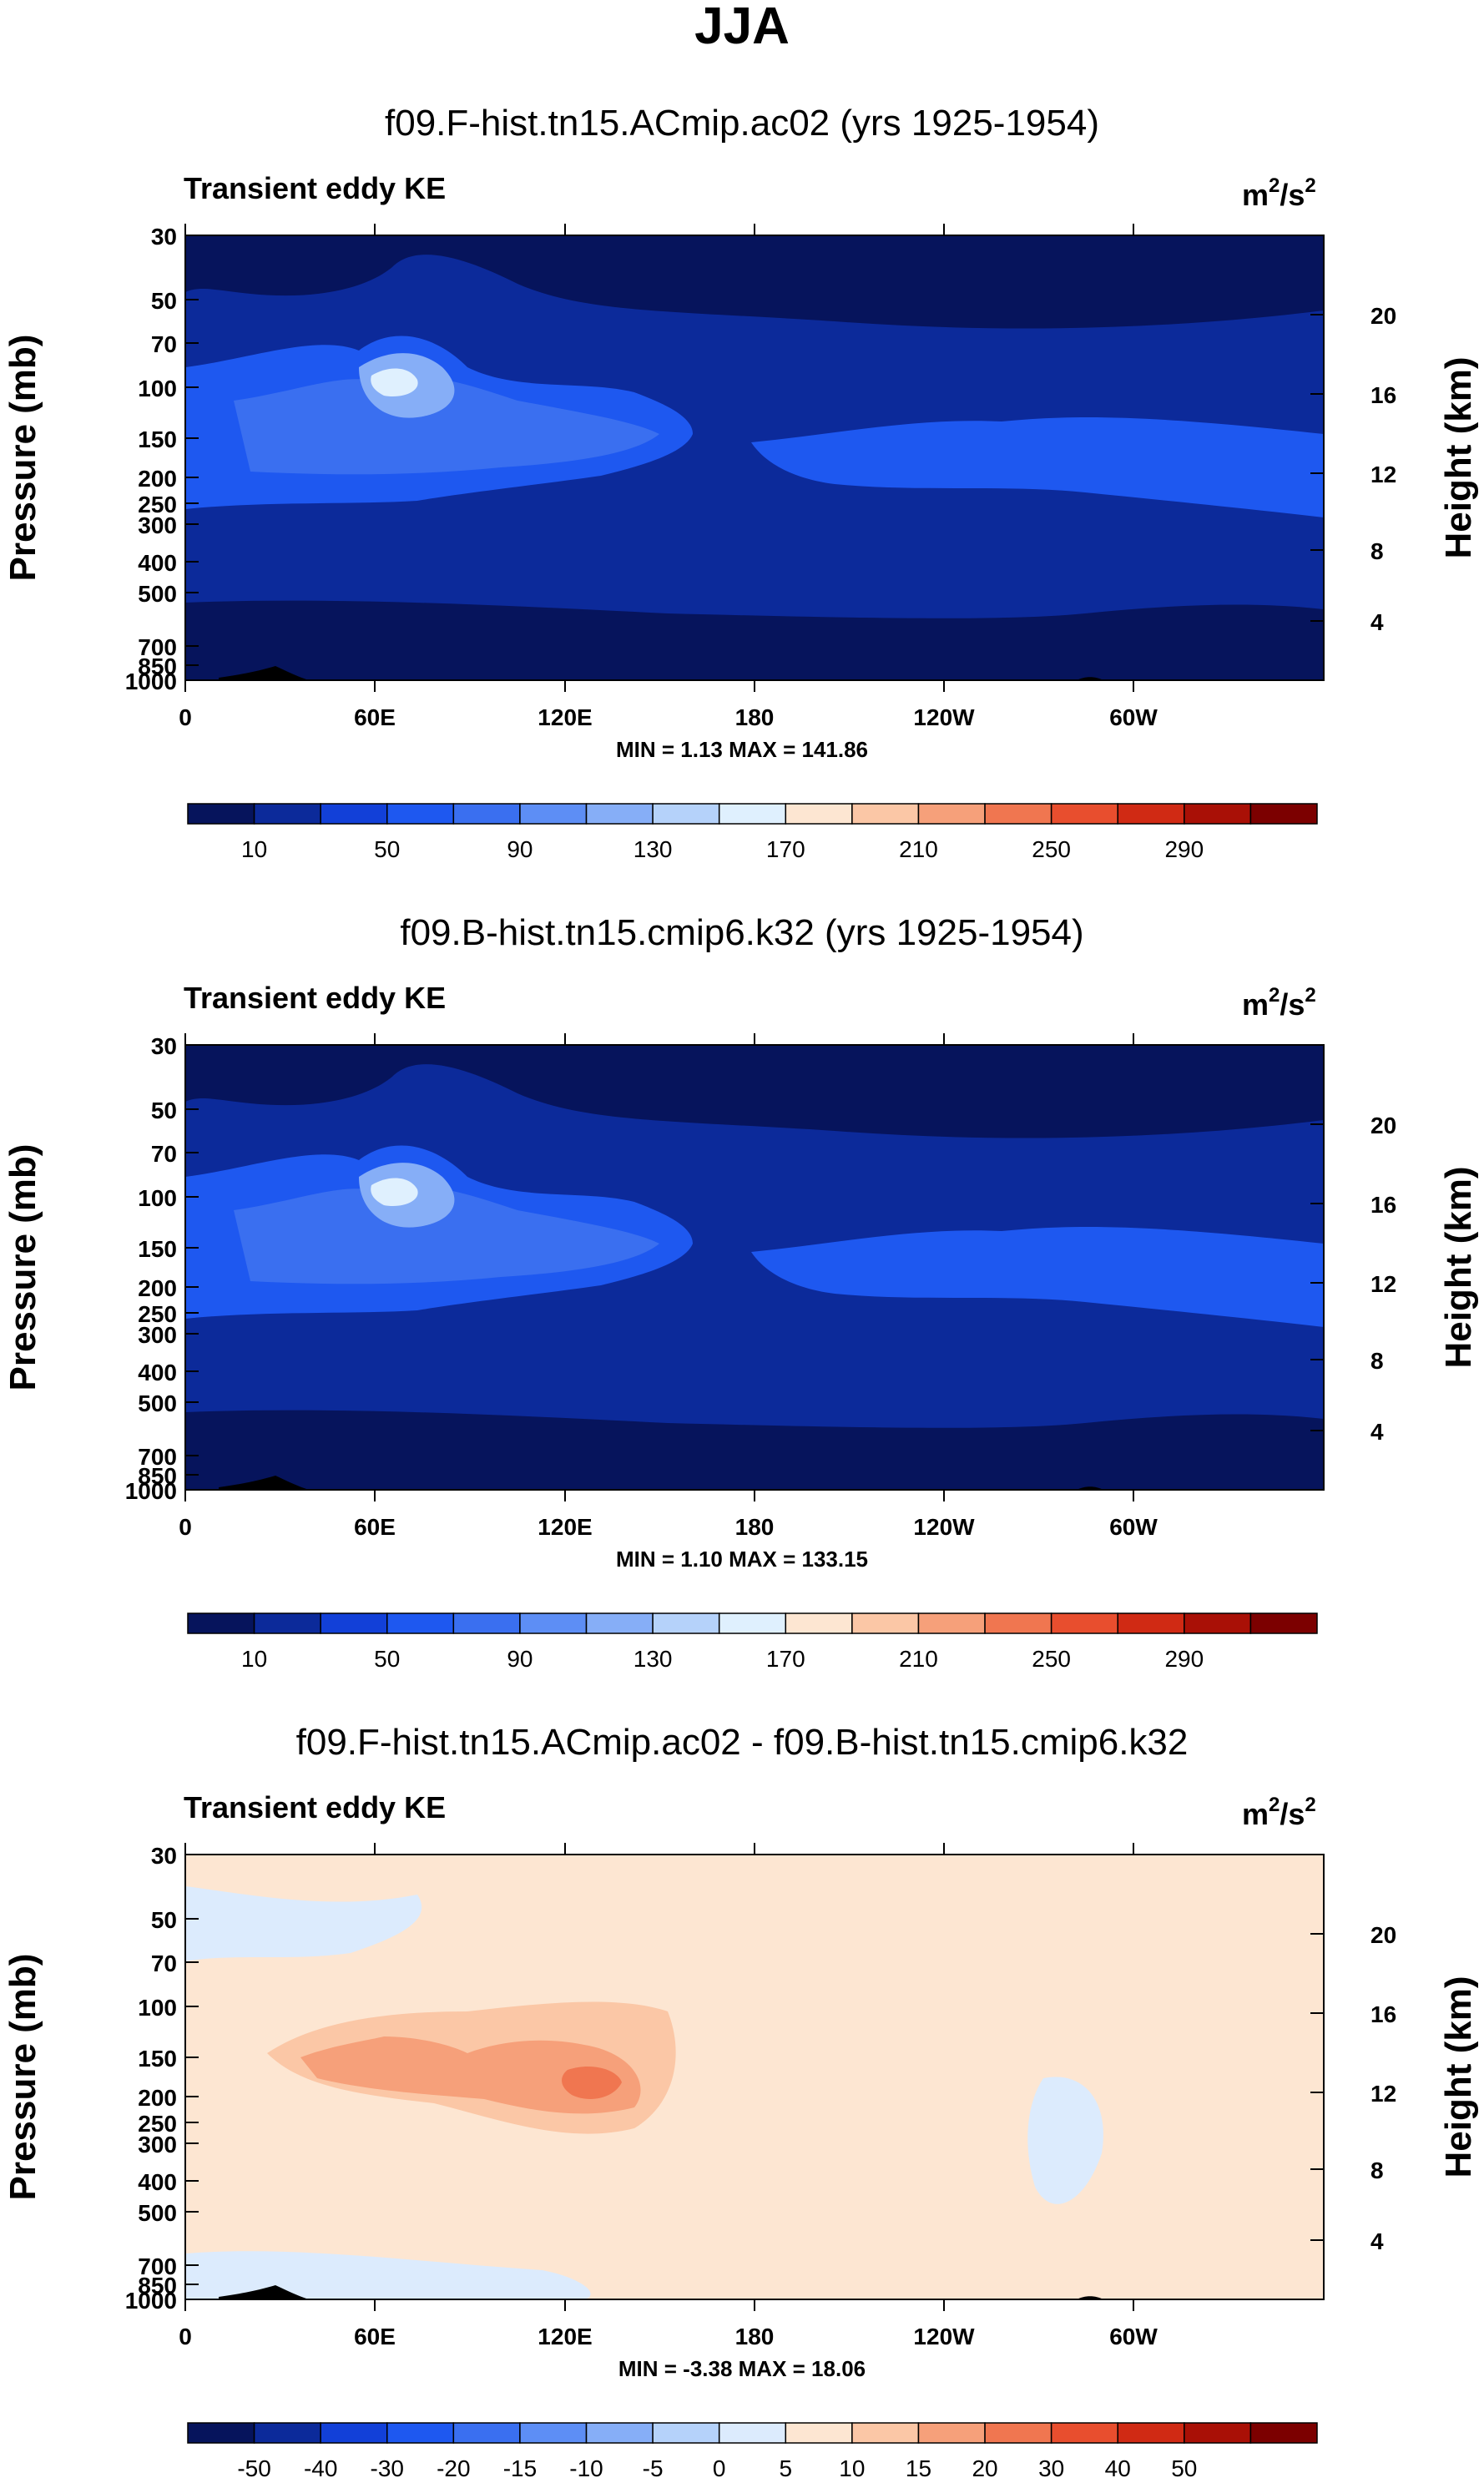 This screenshot has height=2483, width=1484. I want to click on colorbar: -50 -40 -30 -20 -15 -10 -5 0 5 10 15 20 30 40 50, so click(752, 2451).